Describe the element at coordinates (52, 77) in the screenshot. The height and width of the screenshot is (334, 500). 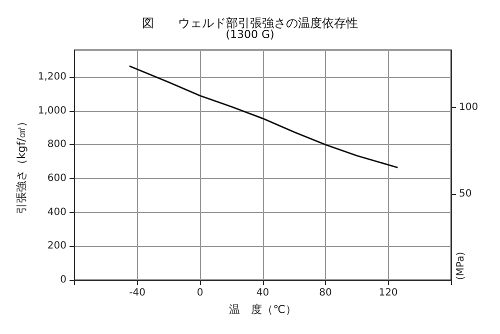
I see `y-tick-label: 1,200` at that location.